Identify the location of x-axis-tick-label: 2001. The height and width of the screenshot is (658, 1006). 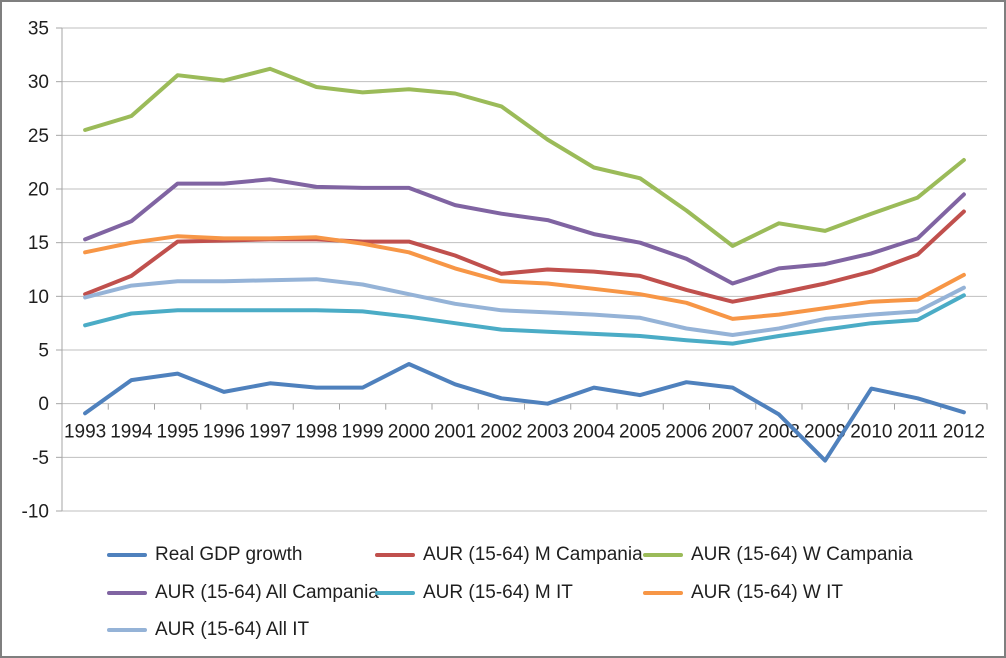
(455, 432).